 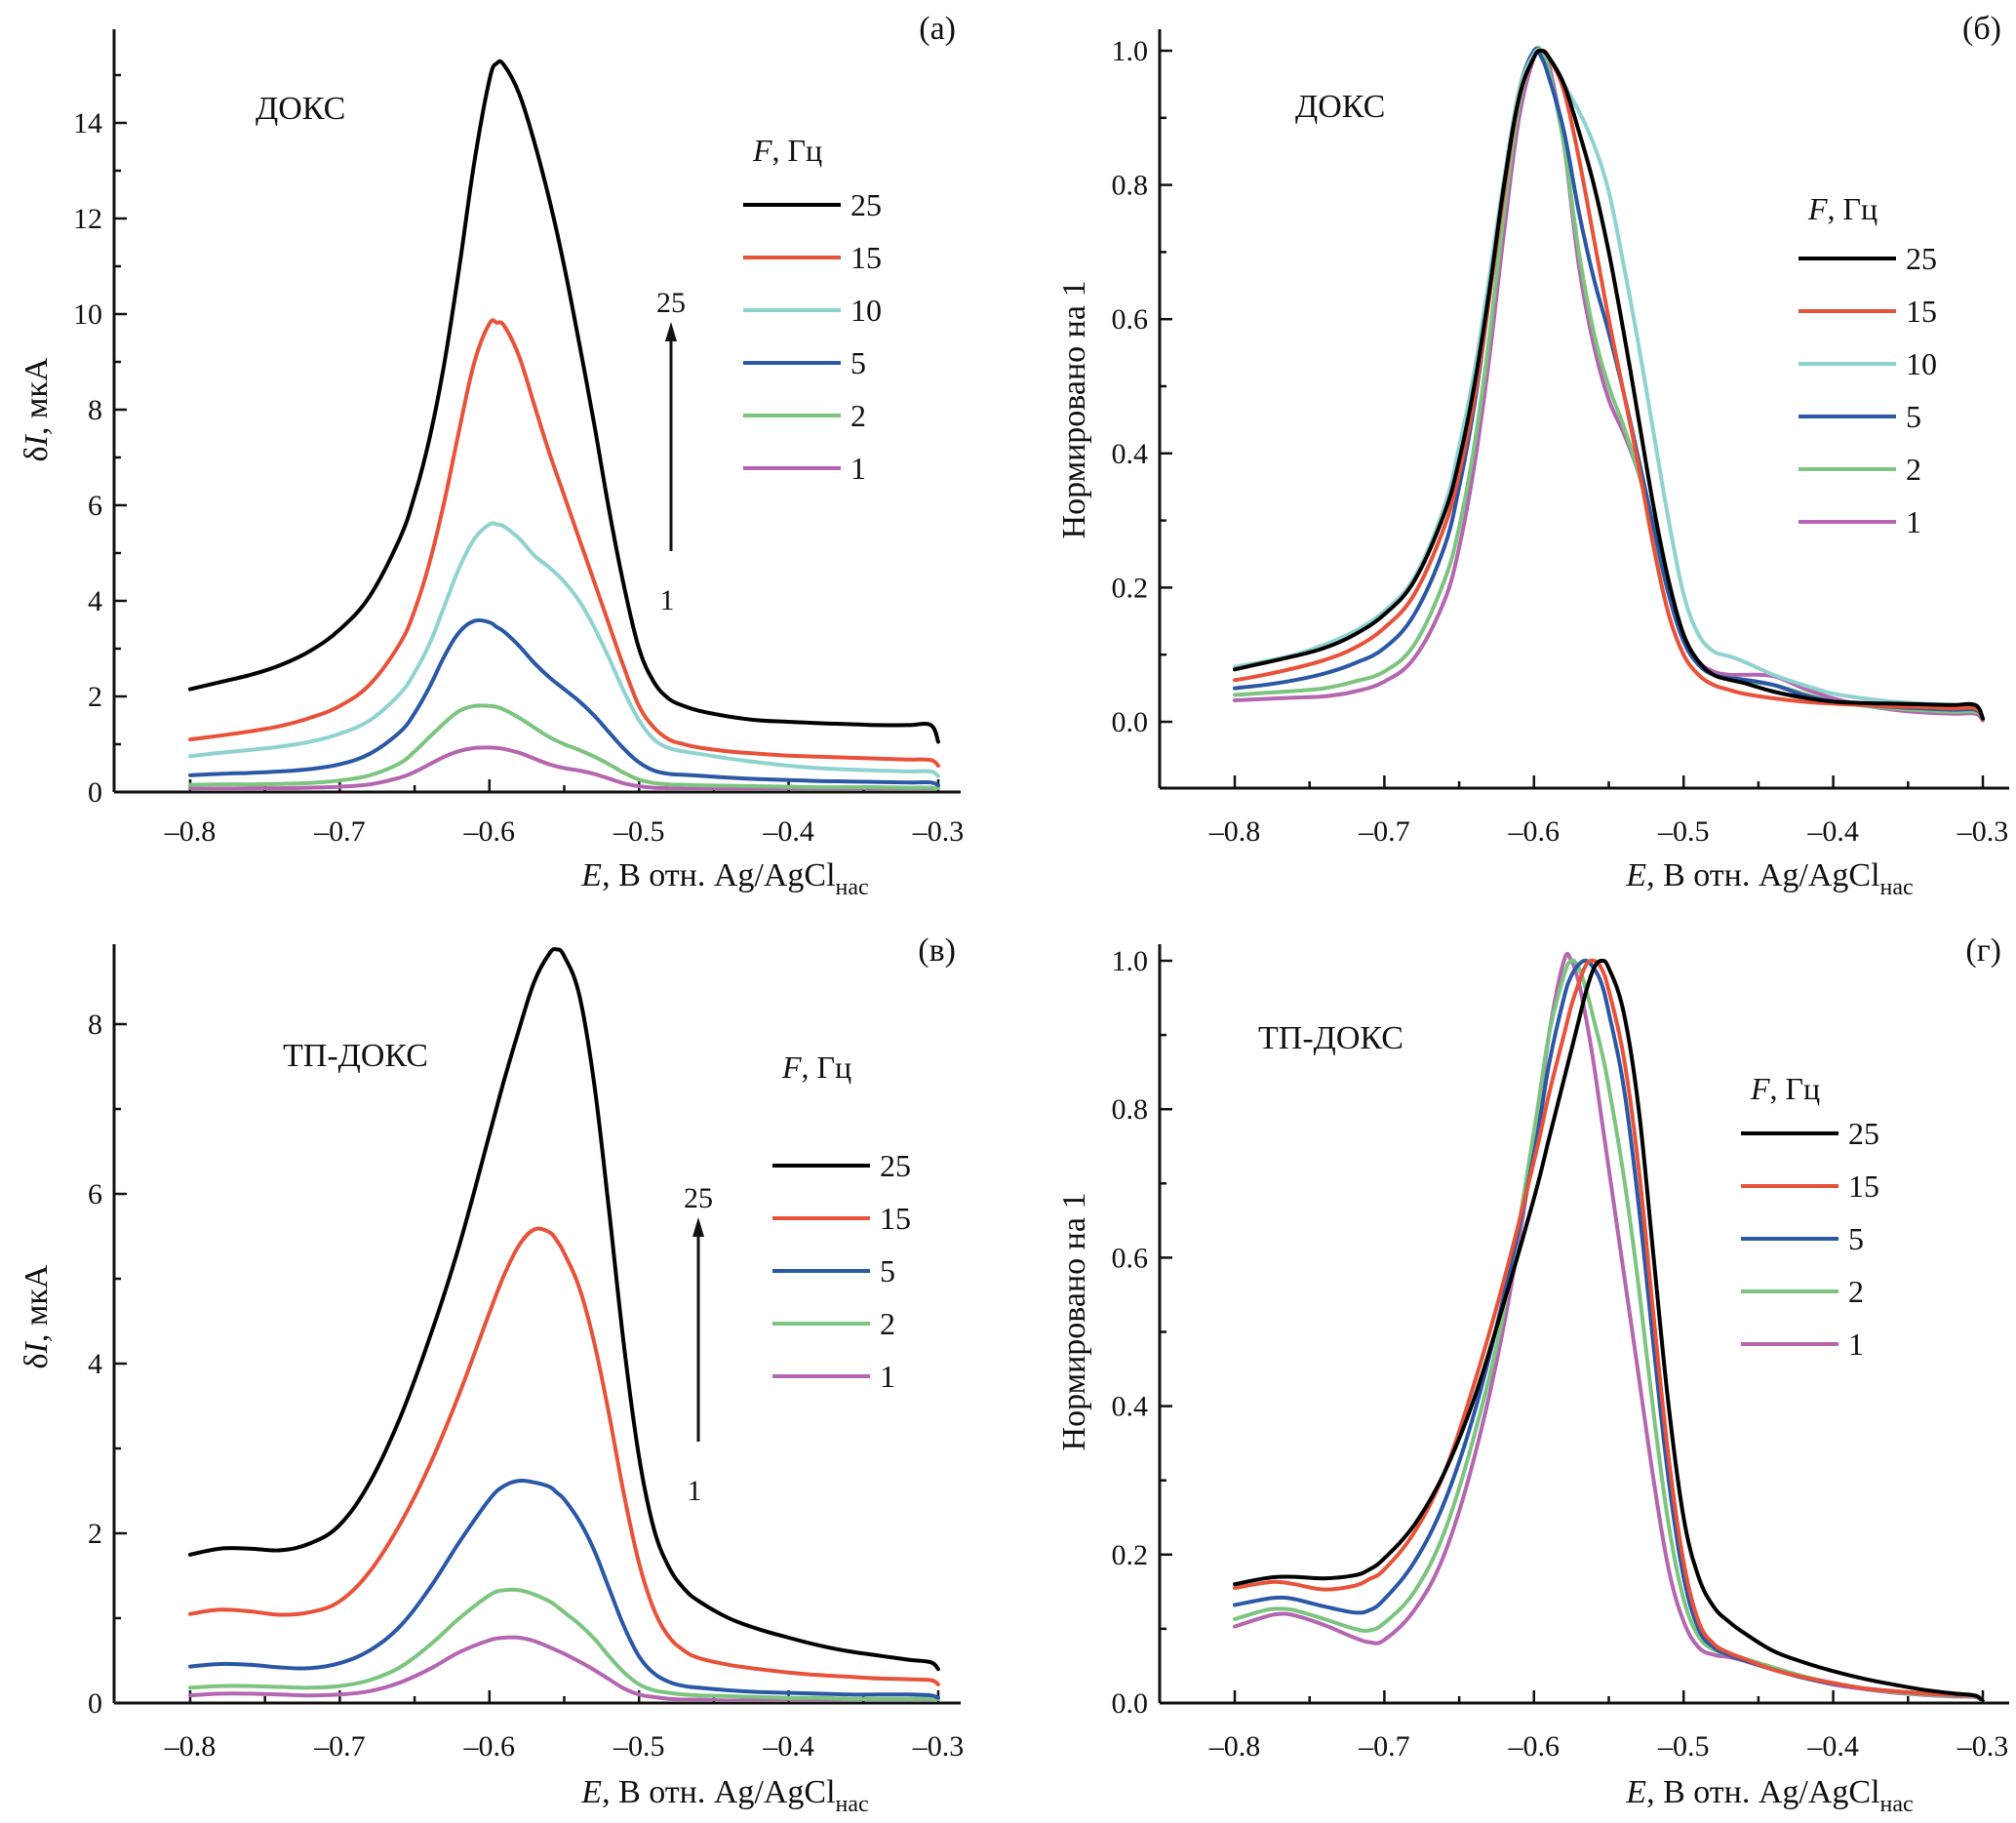 I want to click on y-axis-prefix: δ, so click(x=37, y=453).